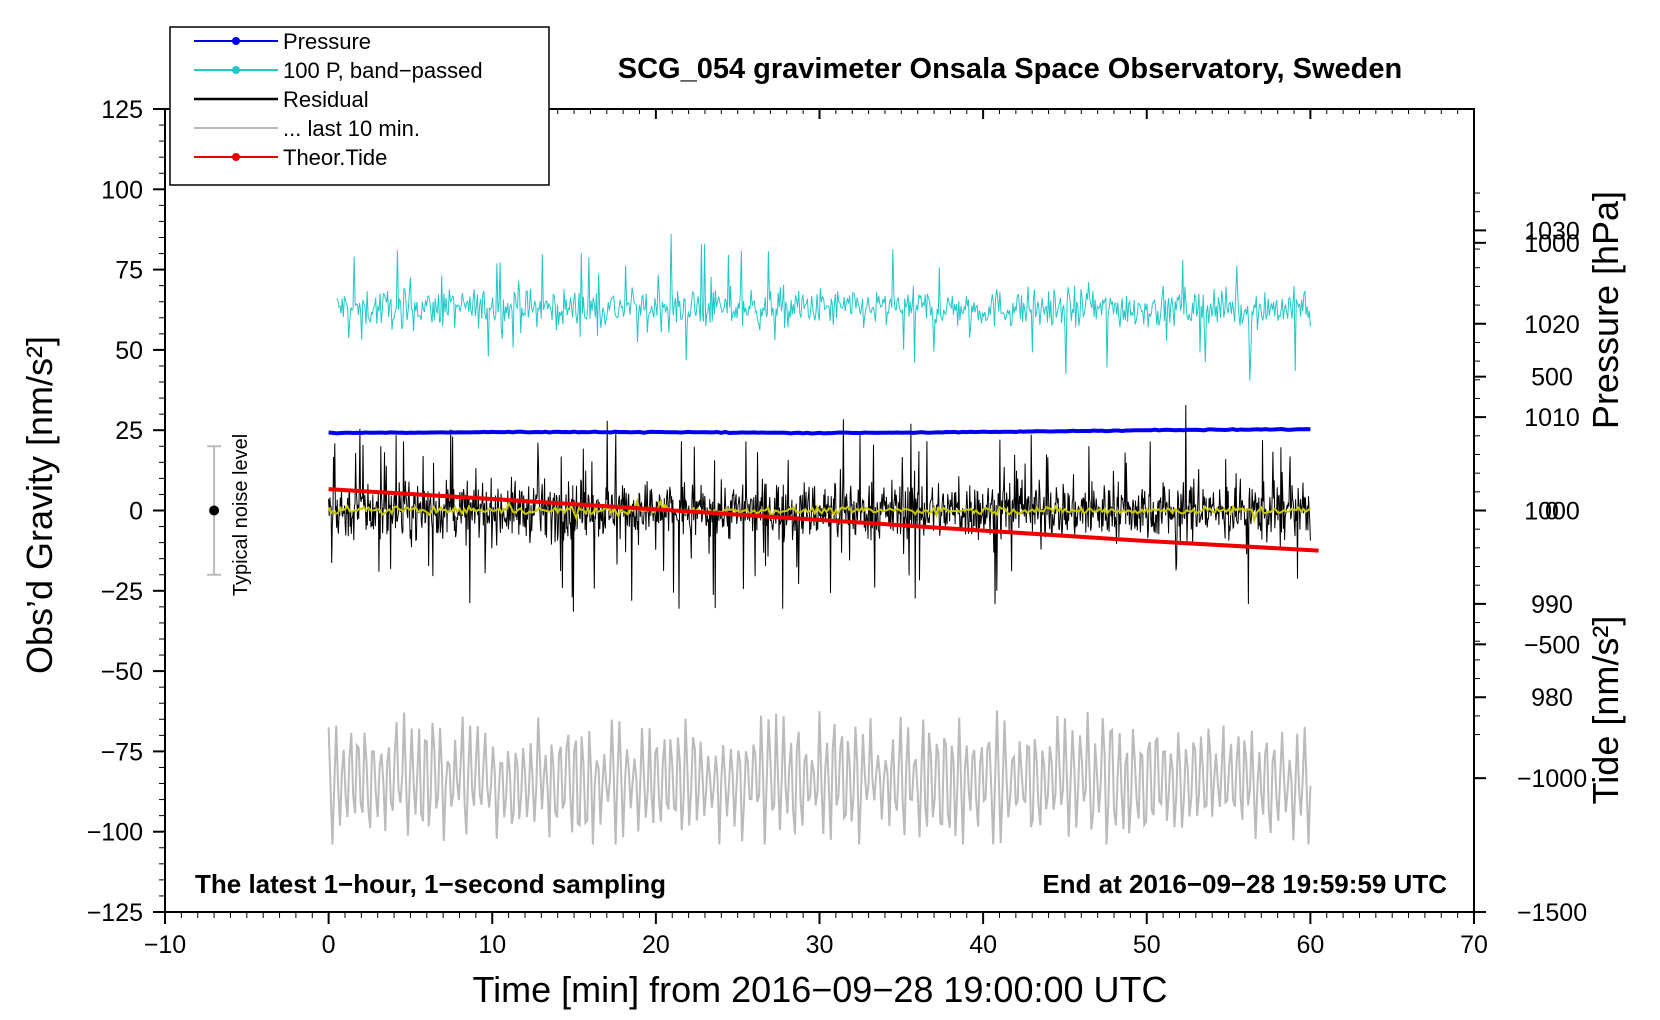 This screenshot has height=1020, width=1660. I want to click on noise-bar-point, so click(214, 510).